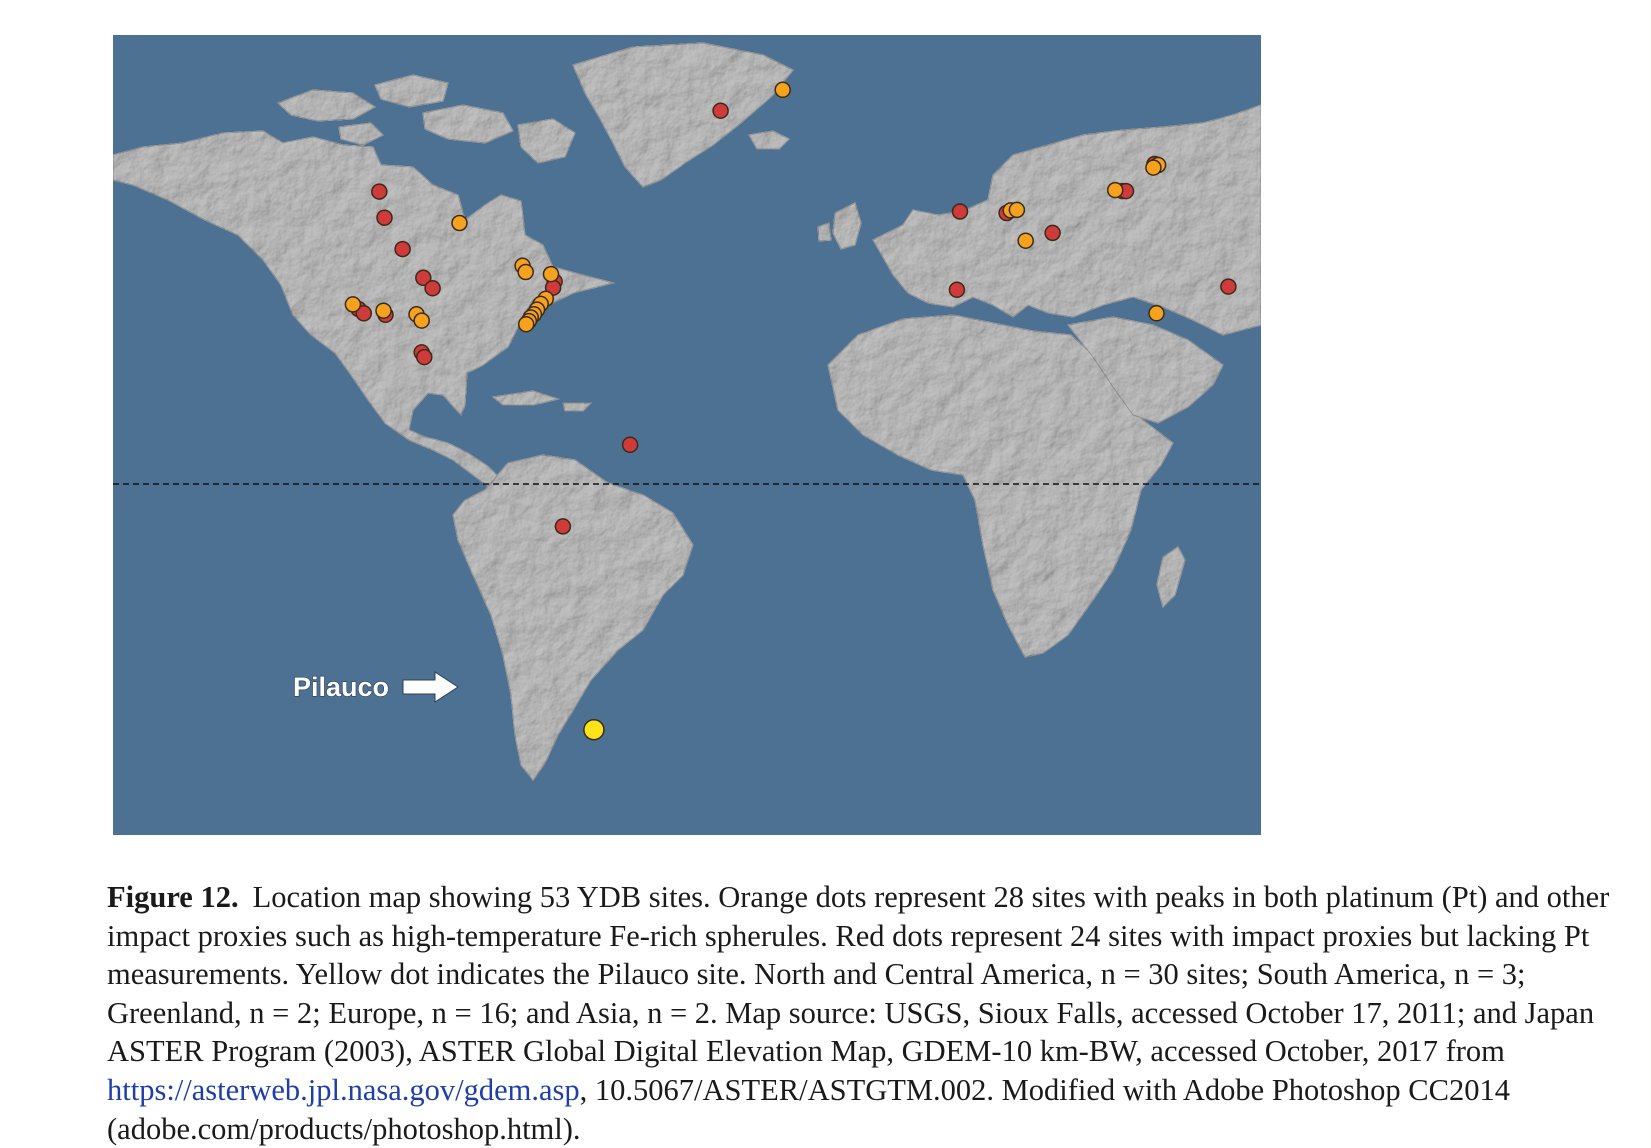  I want to click on arabia-landmass, so click(1145, 370).